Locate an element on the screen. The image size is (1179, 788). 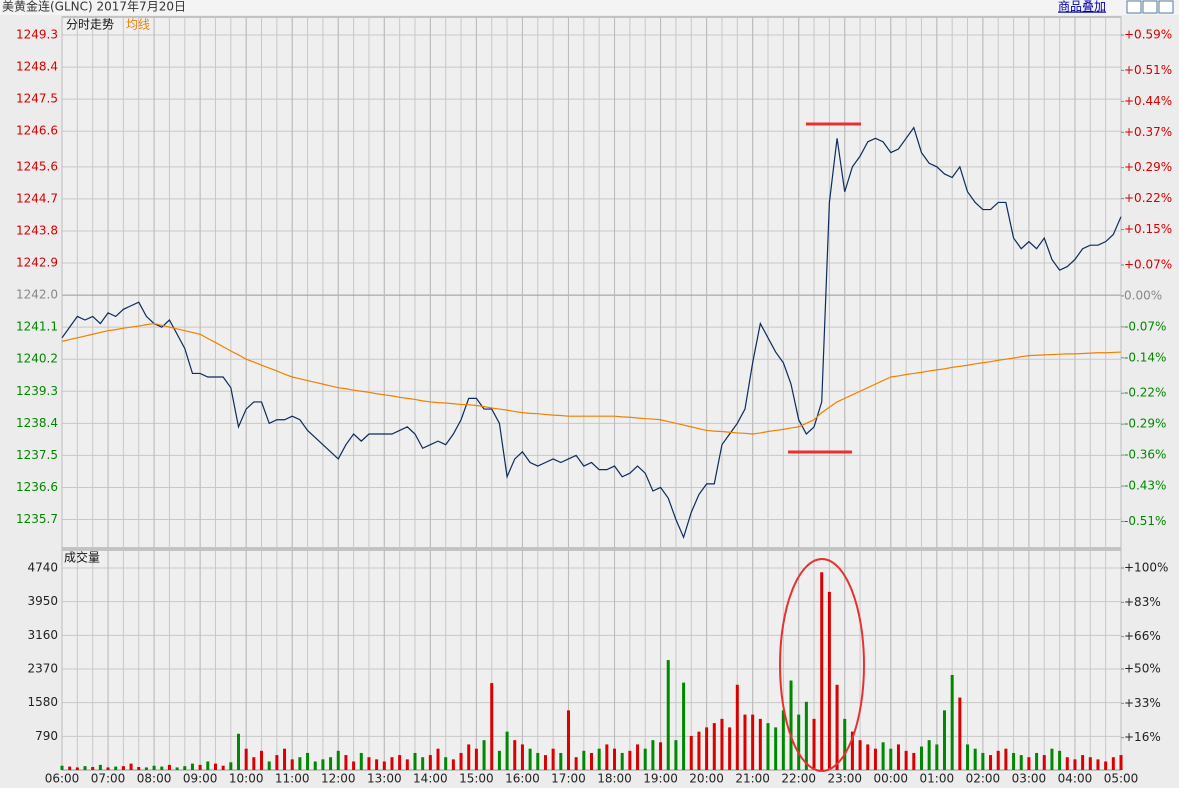
nav-buttons is located at coordinates (1150, 7).